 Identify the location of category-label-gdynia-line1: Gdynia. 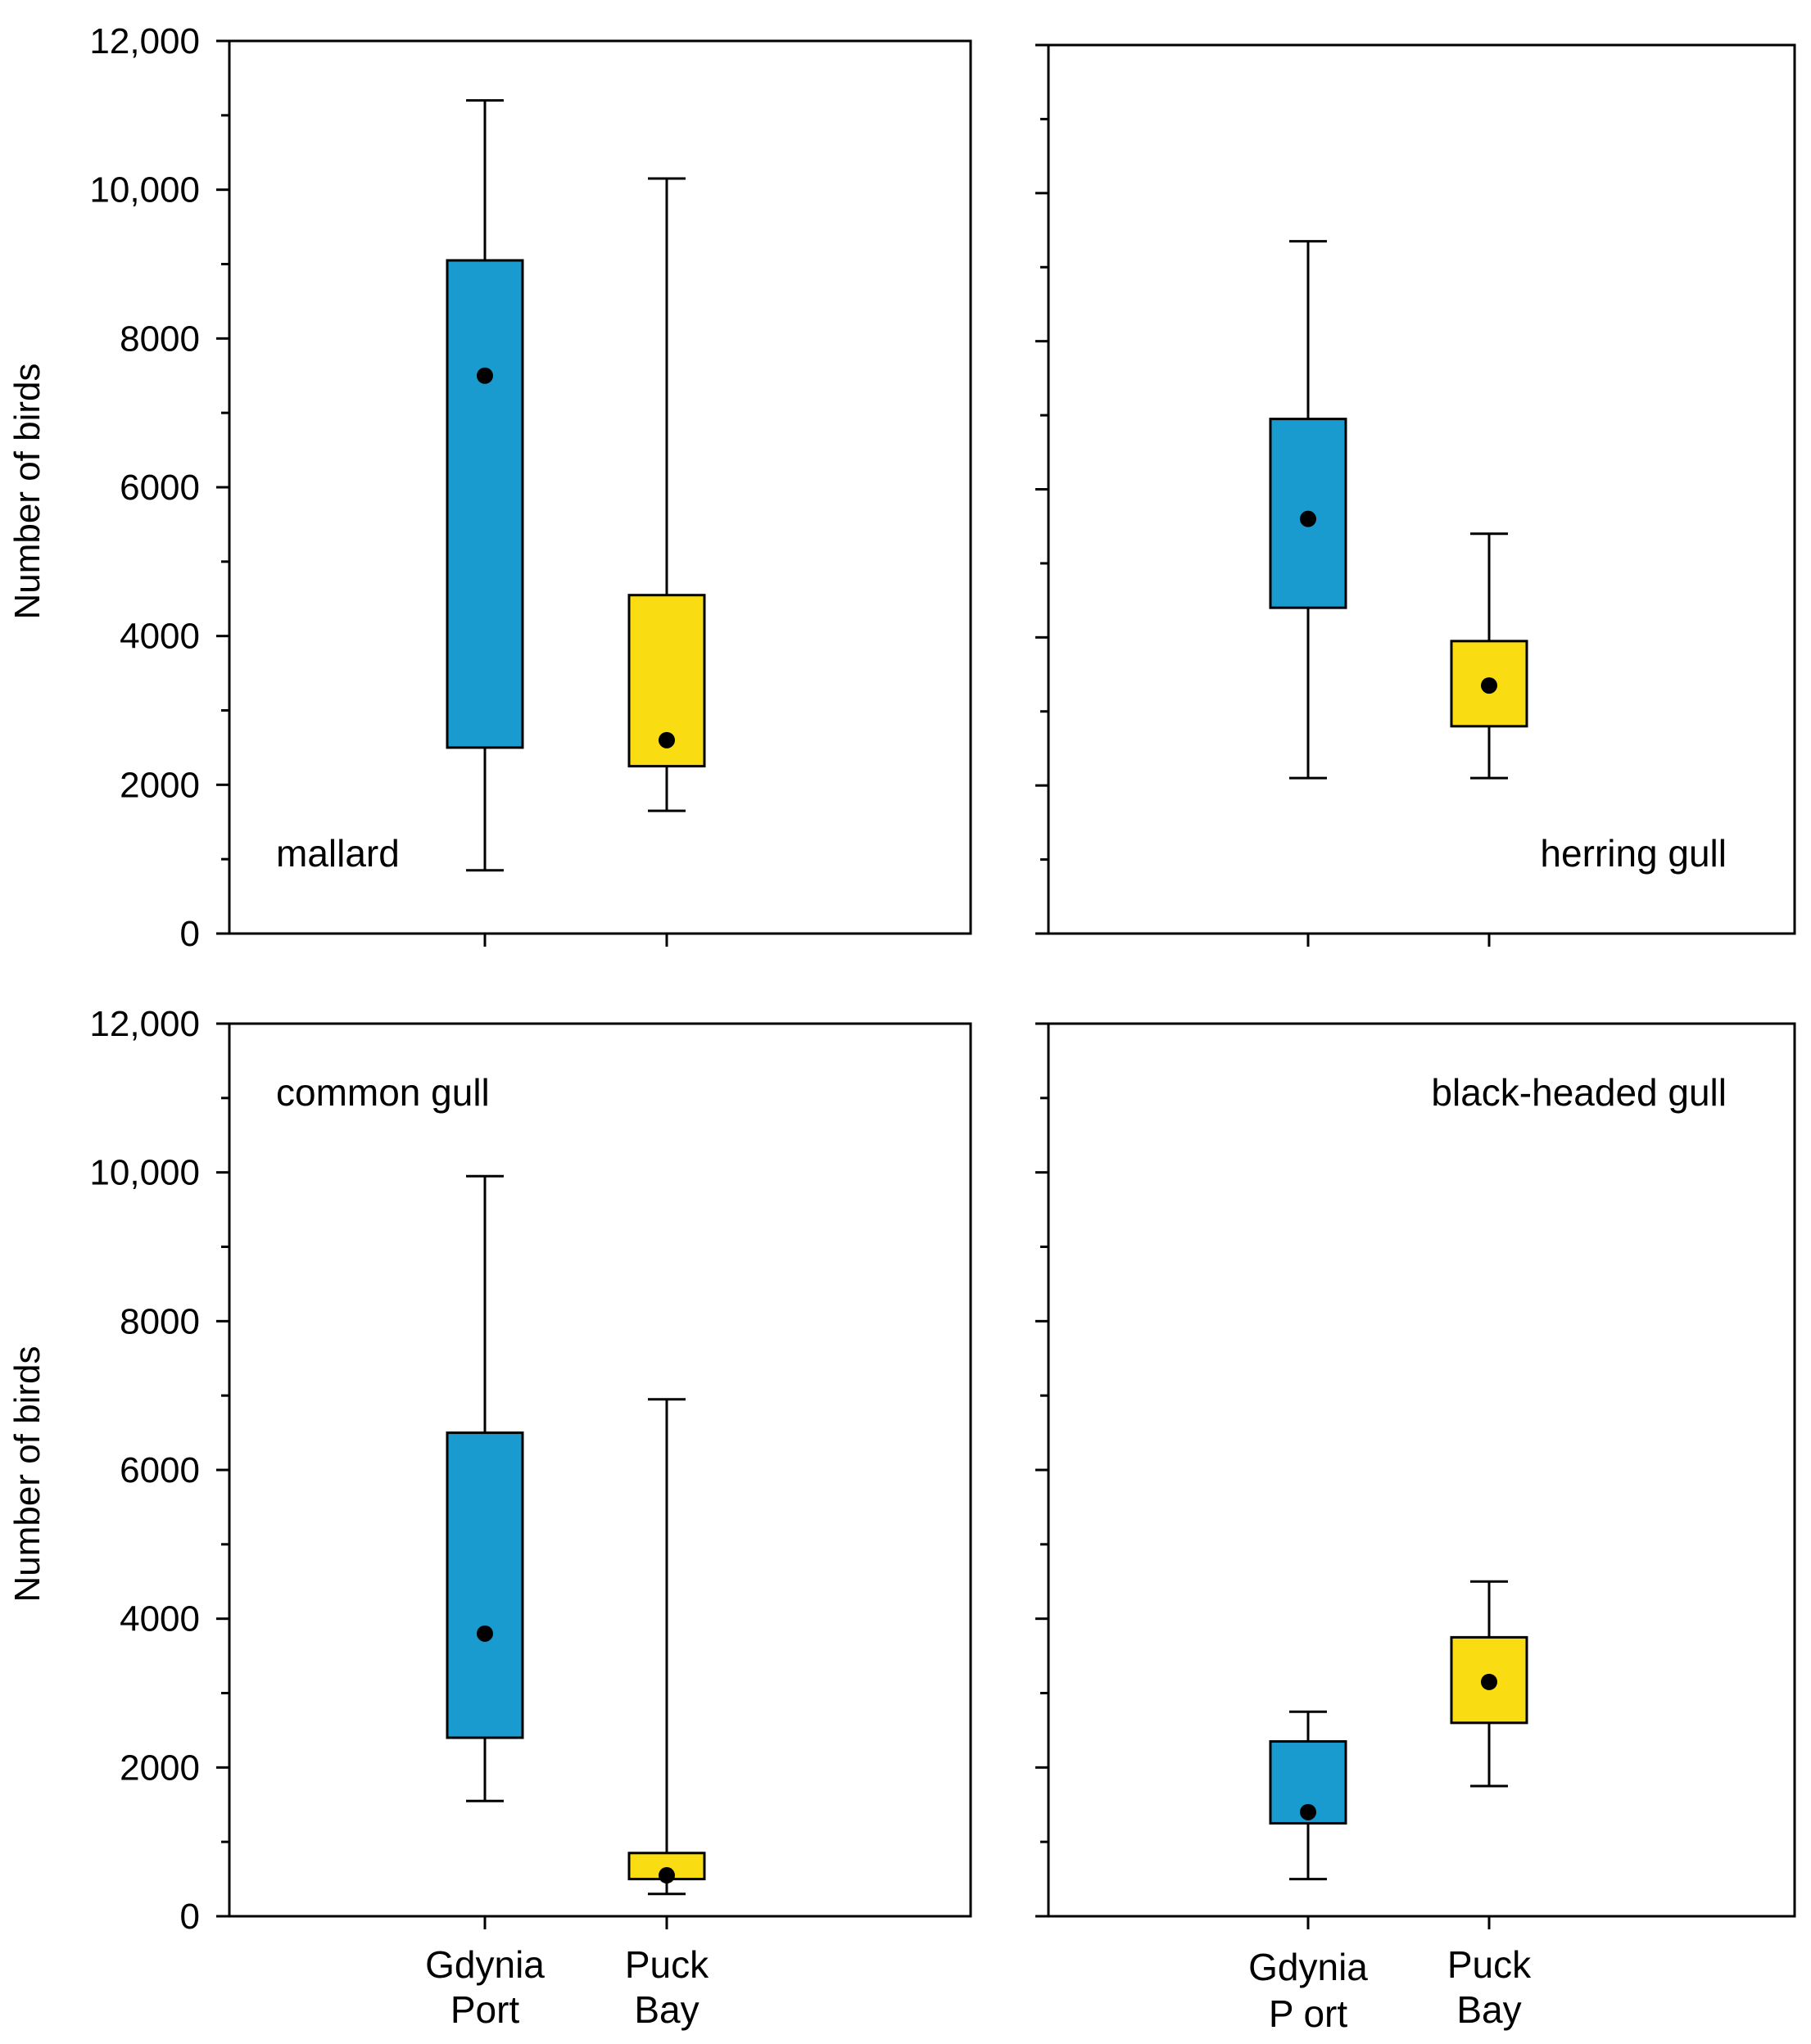
(485, 1964).